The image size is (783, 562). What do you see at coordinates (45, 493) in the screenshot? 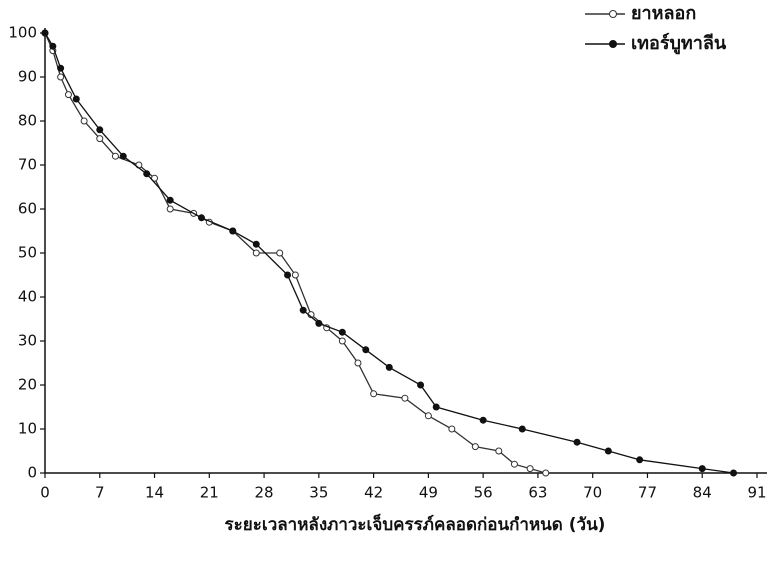
I see `x-tick-label: 0` at bounding box center [45, 493].